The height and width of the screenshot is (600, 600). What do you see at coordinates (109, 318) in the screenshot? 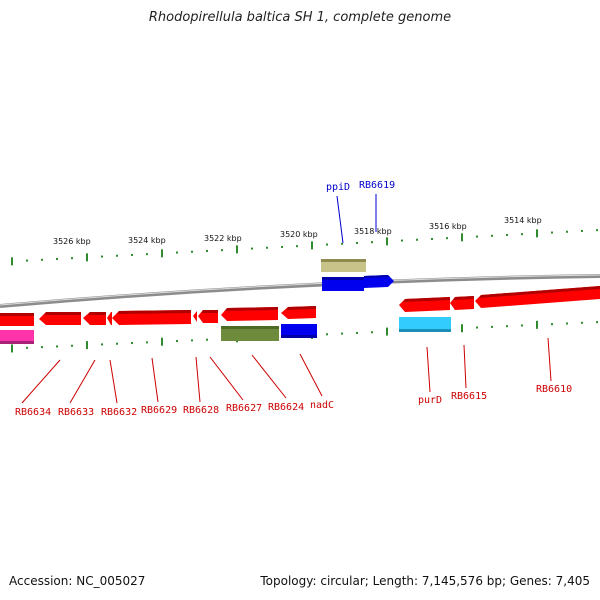
I see `gene-rb6629-small` at bounding box center [109, 318].